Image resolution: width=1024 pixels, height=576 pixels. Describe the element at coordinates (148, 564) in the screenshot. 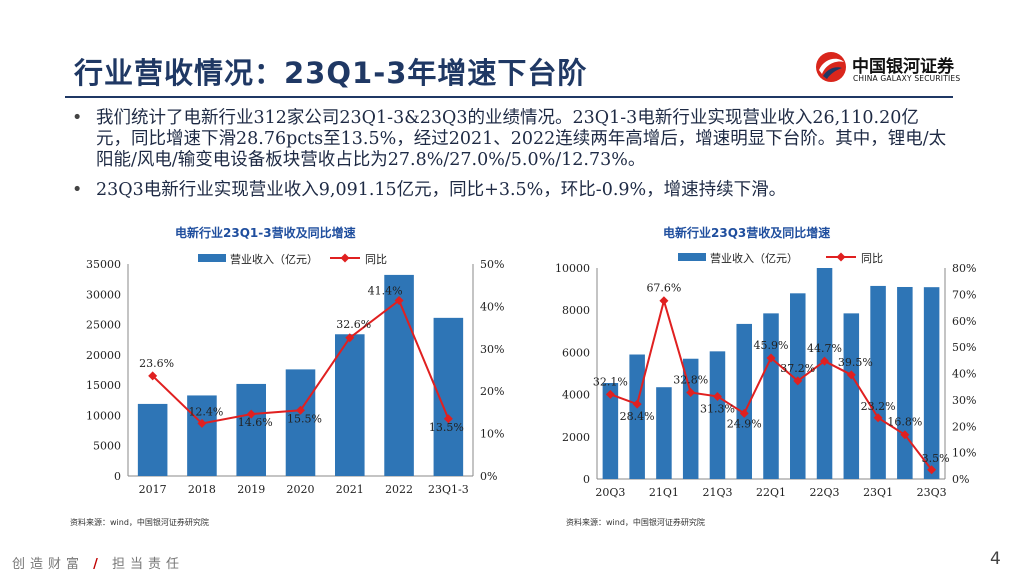

I see `footer-slogan-b: 担当责任` at that location.